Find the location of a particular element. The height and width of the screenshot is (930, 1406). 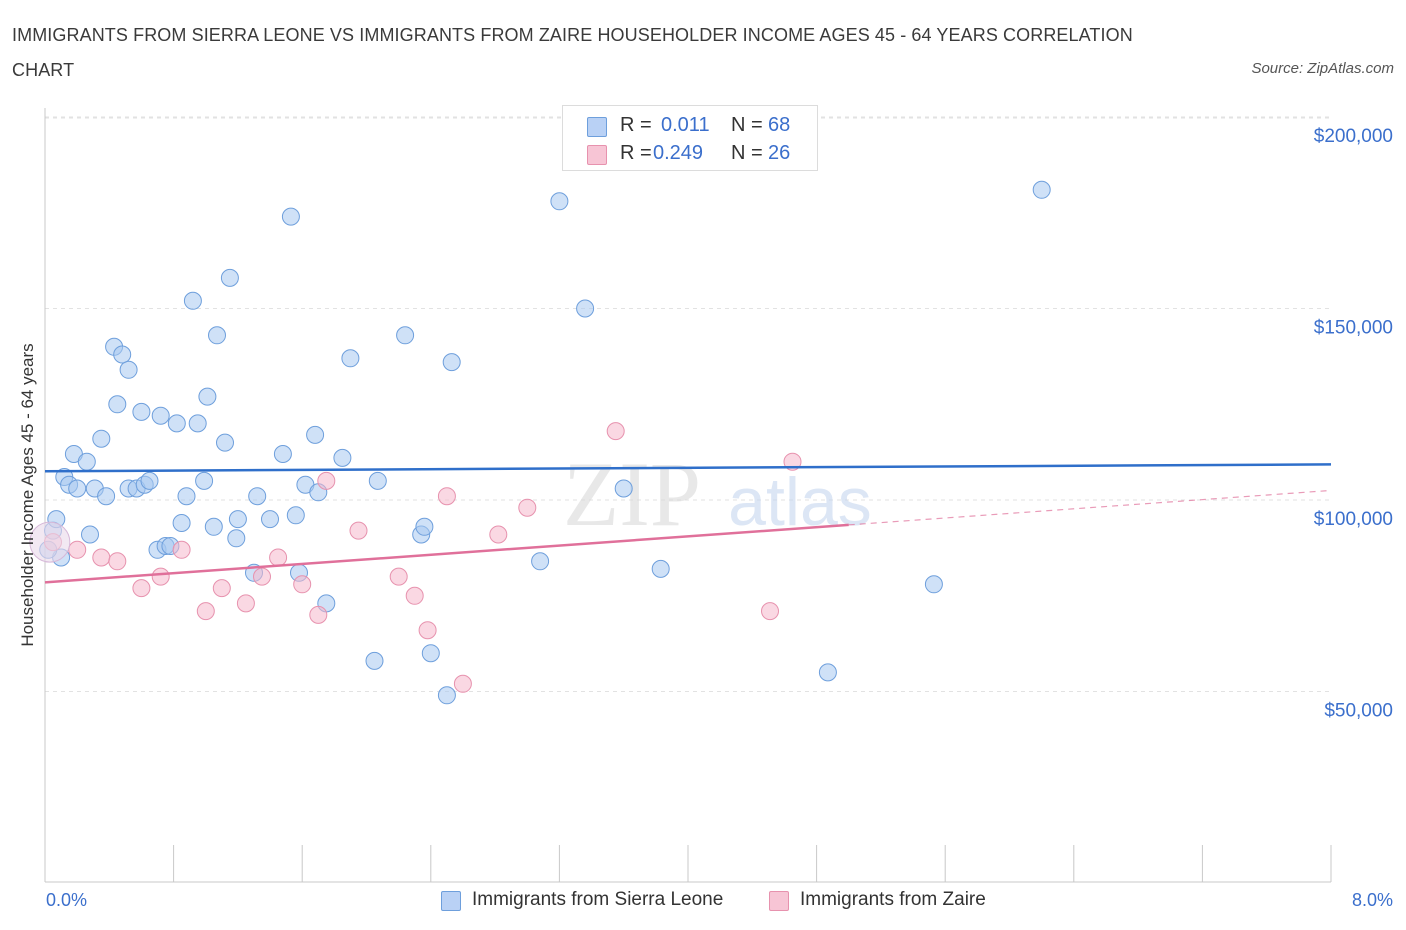

r-value: 0.249 is located at coordinates (678, 153).